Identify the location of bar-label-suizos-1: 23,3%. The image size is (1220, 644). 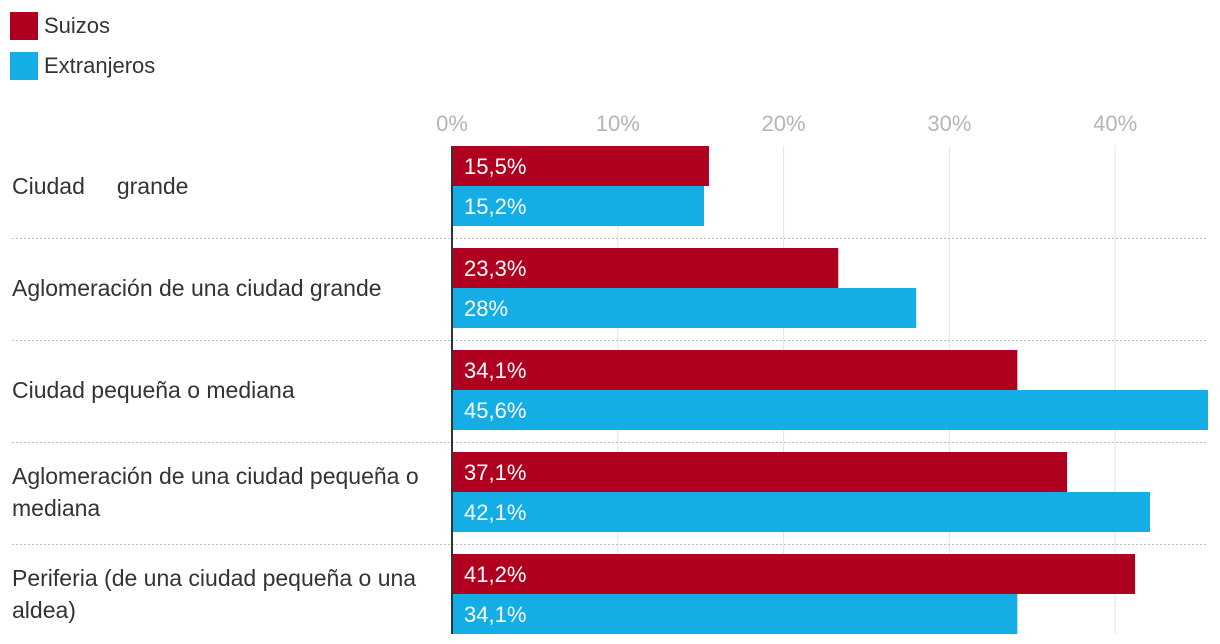
(495, 268).